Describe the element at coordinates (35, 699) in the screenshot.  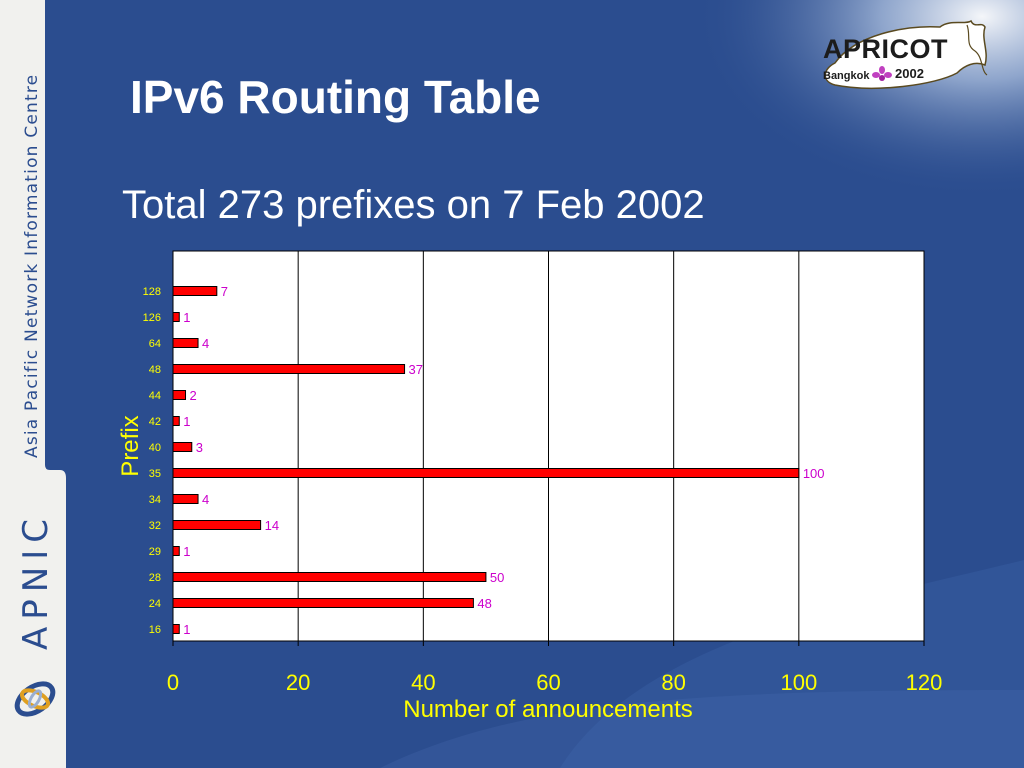
I see `apnic-swirl-icon` at that location.